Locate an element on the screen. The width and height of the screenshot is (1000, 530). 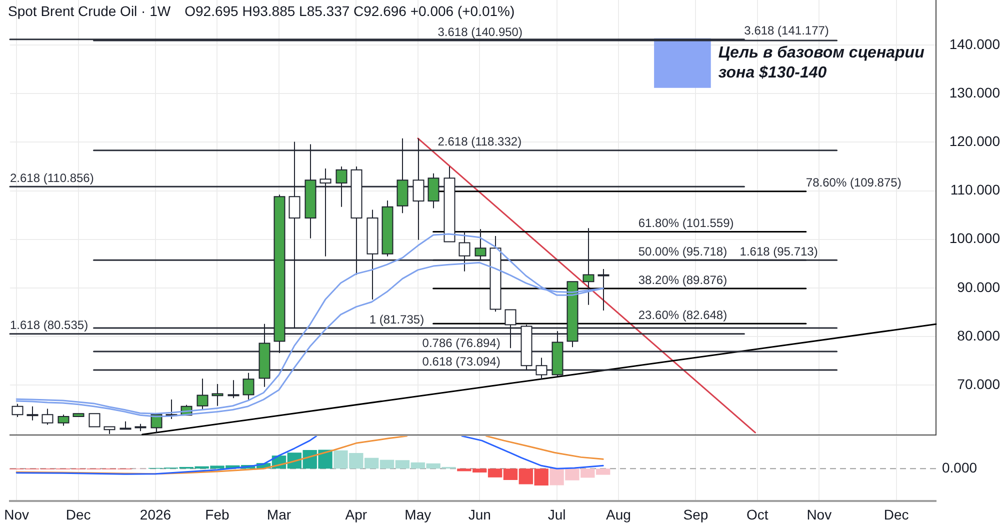
x-tick-label: Sep is located at coordinates (695, 514).